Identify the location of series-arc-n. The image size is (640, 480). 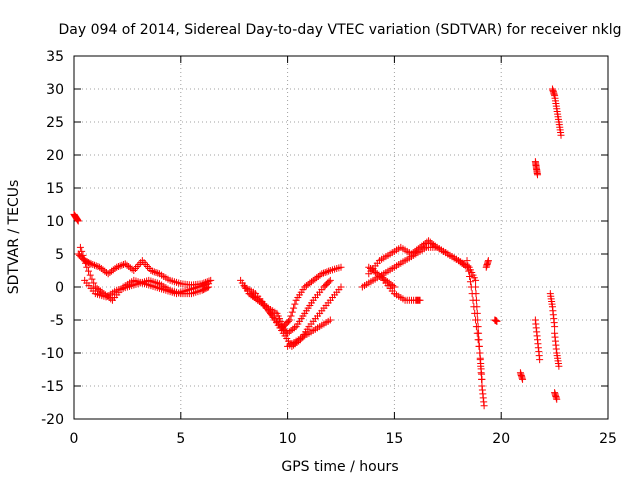
(487, 264).